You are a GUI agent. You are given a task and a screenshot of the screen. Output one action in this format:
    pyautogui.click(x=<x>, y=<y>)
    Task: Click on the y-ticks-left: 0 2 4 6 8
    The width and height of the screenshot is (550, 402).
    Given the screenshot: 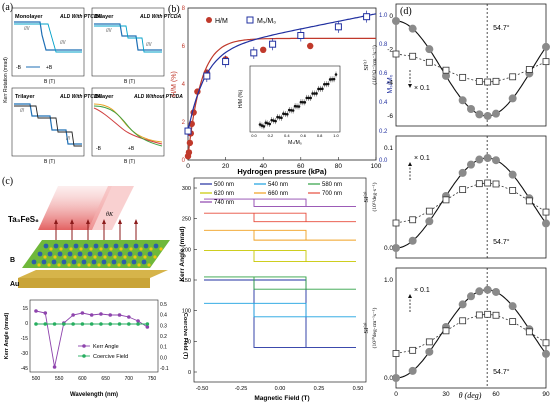 What is the action you would take?
    pyautogui.click(x=184, y=85)
    